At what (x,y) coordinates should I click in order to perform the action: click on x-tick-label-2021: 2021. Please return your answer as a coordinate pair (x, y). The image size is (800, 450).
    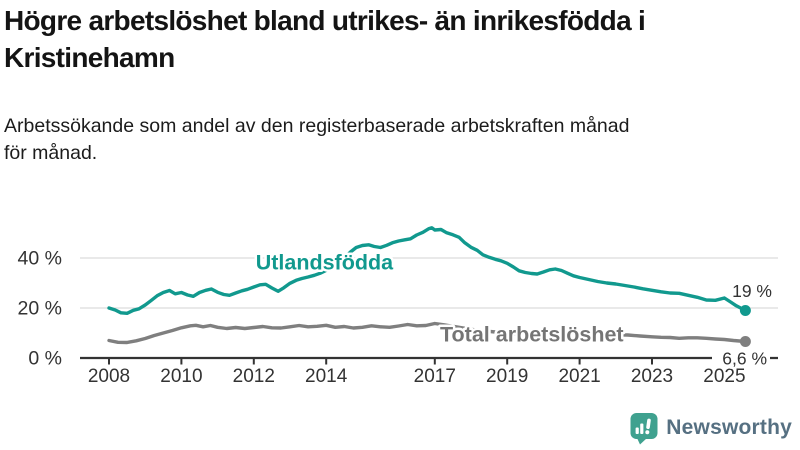
    Looking at the image, I should click on (579, 376).